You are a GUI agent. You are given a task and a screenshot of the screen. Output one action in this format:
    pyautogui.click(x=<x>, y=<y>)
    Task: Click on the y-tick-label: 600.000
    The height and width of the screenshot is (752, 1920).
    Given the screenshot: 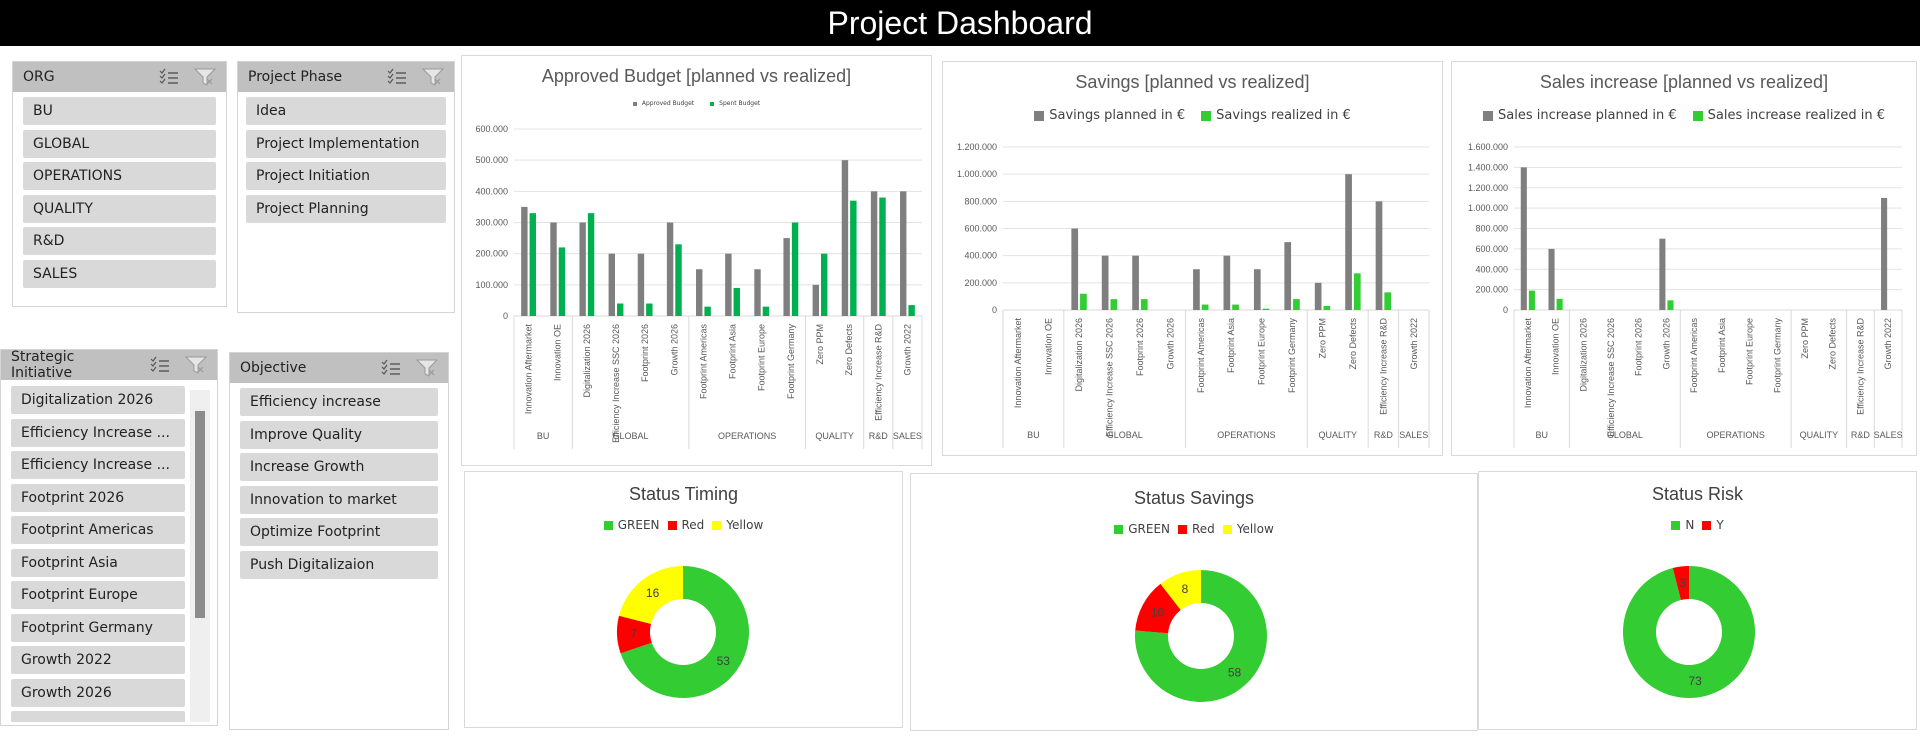 What is the action you would take?
    pyautogui.click(x=491, y=129)
    